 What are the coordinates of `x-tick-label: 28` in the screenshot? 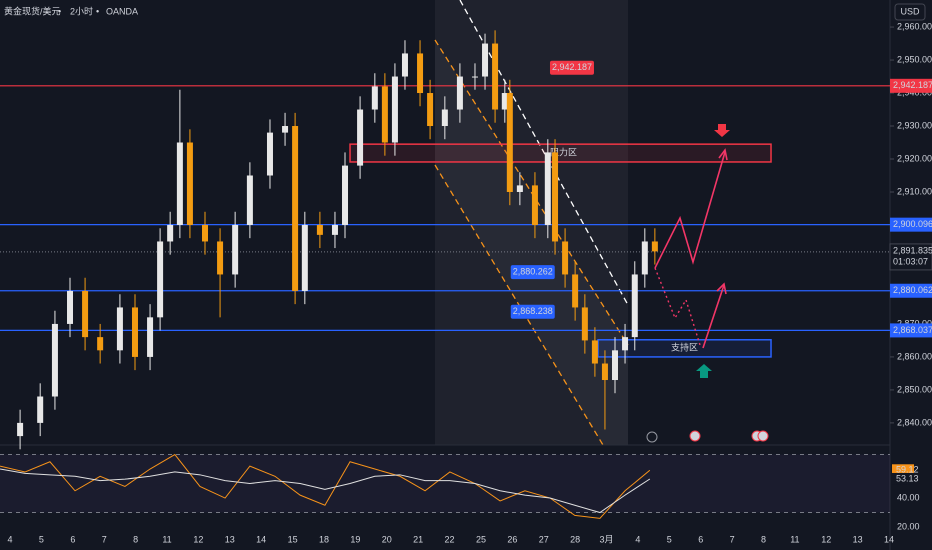 It's located at (575, 539).